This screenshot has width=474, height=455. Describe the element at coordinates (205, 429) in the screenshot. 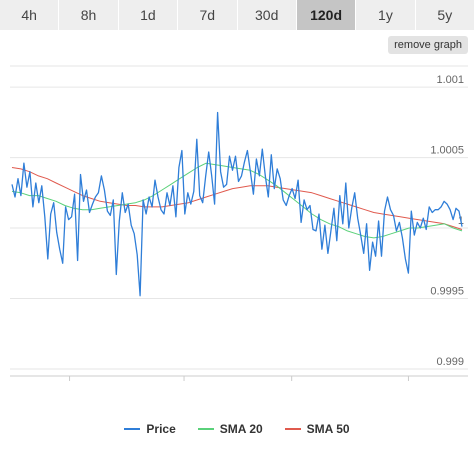

I see `legend-swatch-sma20` at that location.